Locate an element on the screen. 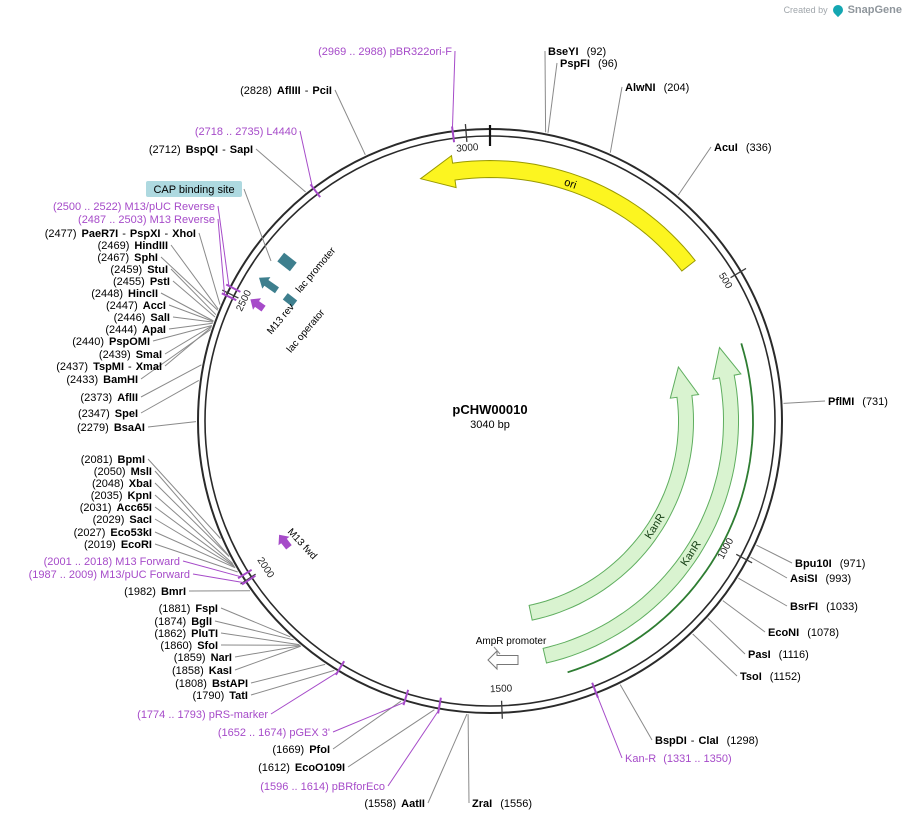 The width and height of the screenshot is (910, 820). ampr-promoter-glyph is located at coordinates (503, 660).